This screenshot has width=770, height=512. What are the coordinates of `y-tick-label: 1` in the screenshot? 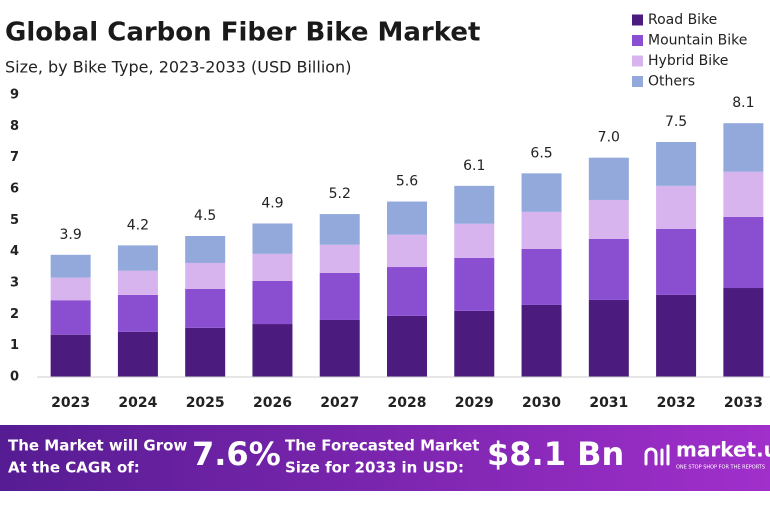 It's located at (14, 345).